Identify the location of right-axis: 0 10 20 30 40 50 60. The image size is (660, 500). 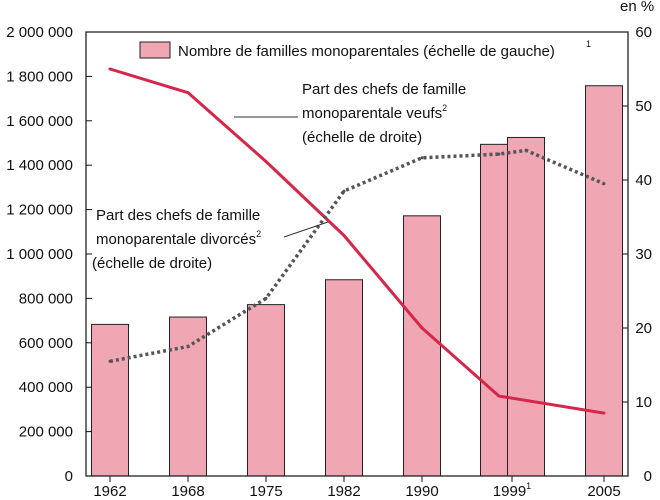
(637, 254).